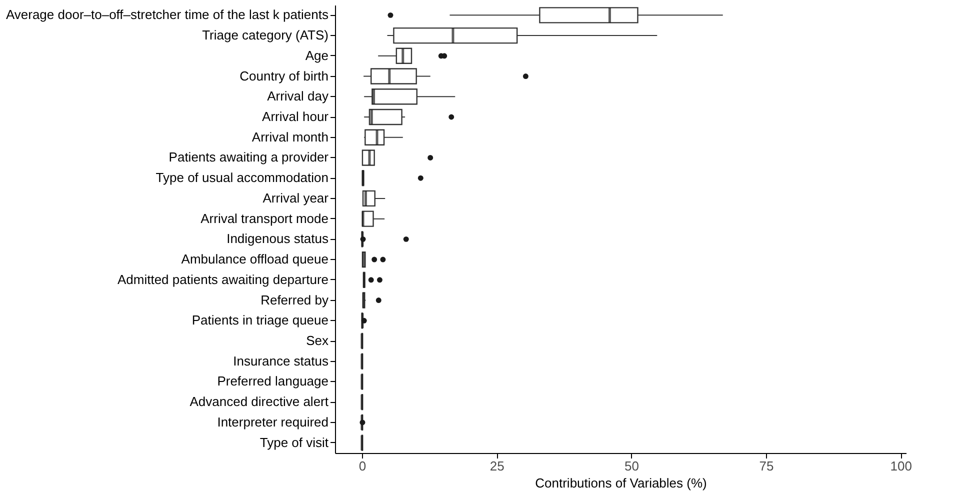 This screenshot has height=498, width=962. I want to click on y-tick-label: Ambulance offload queue, so click(254, 259).